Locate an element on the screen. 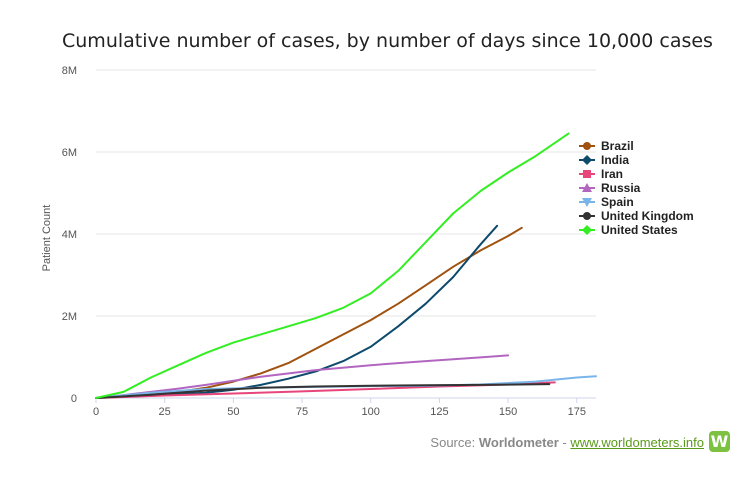  legend-item-united-states: United States is located at coordinates (628, 230).